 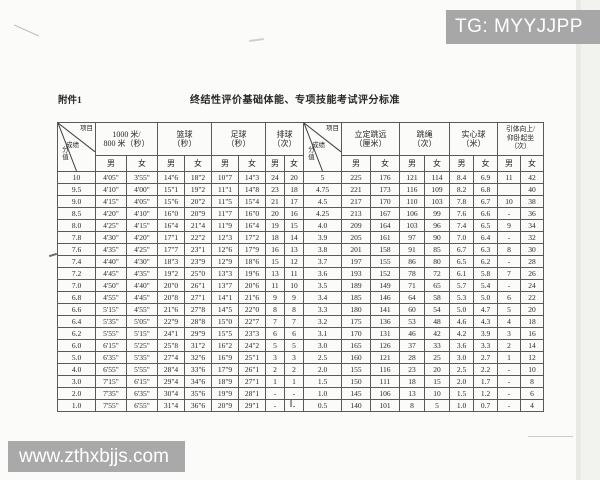 I want to click on value-cell: 15"0, so click(x=225, y=321).